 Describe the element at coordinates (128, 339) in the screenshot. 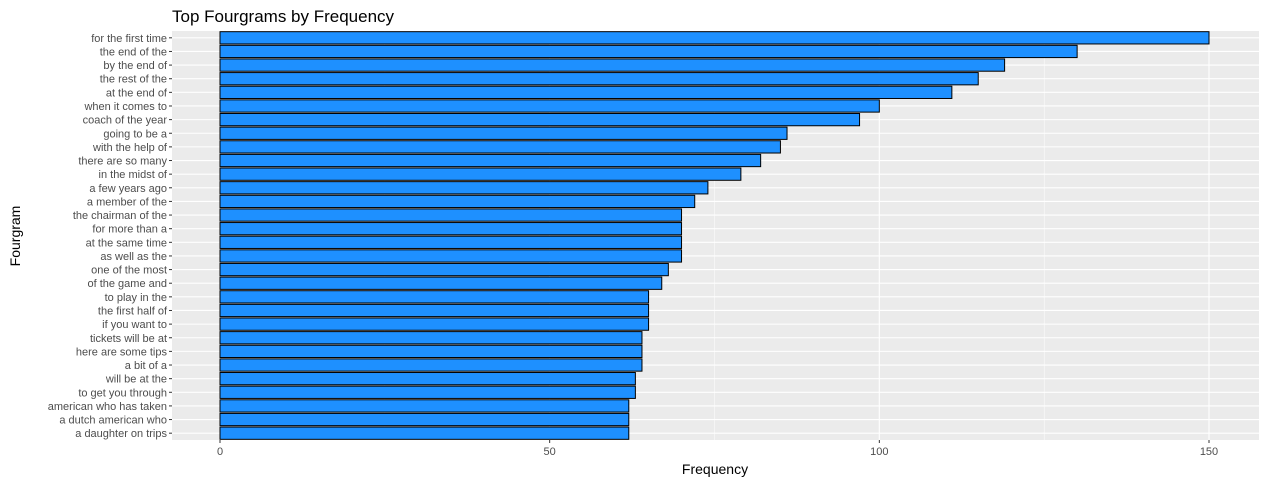

I see `y-tick-label: tickets will be at` at that location.